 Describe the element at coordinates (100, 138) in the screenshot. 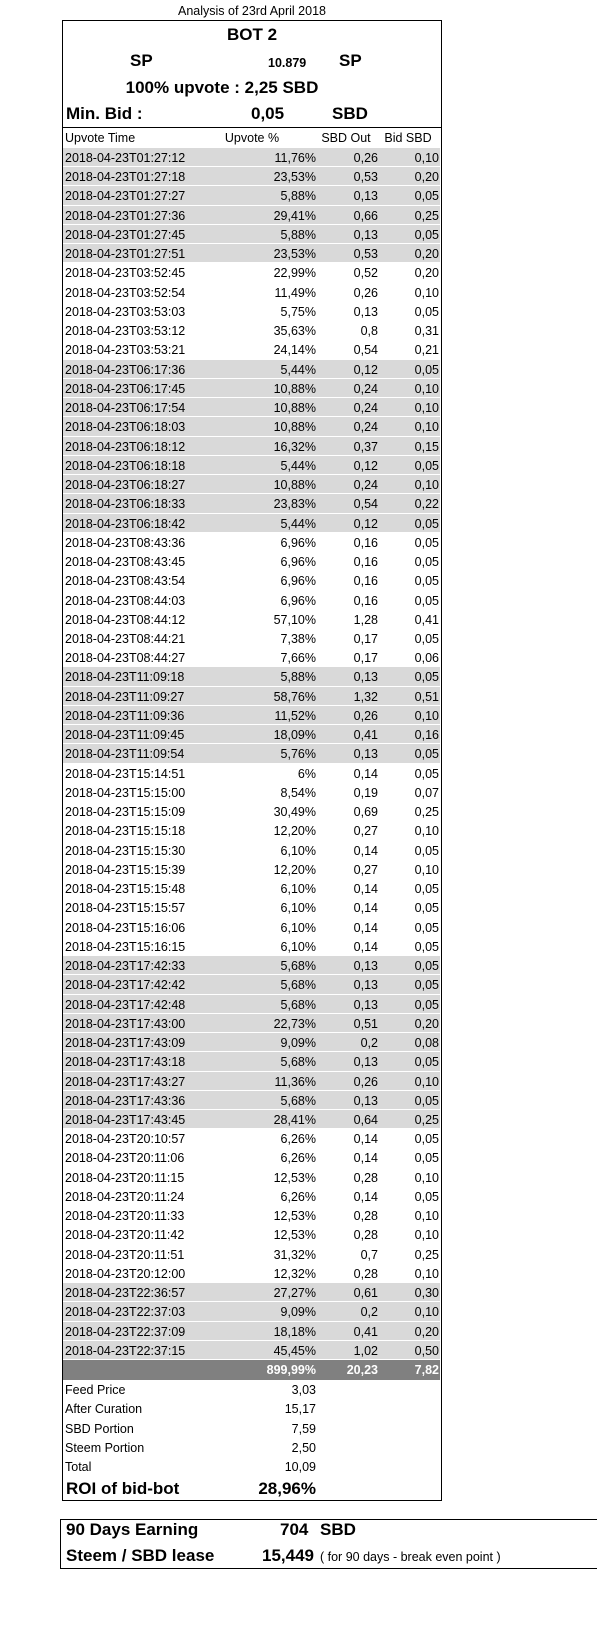

I see `column-header: Upvote Time` at that location.